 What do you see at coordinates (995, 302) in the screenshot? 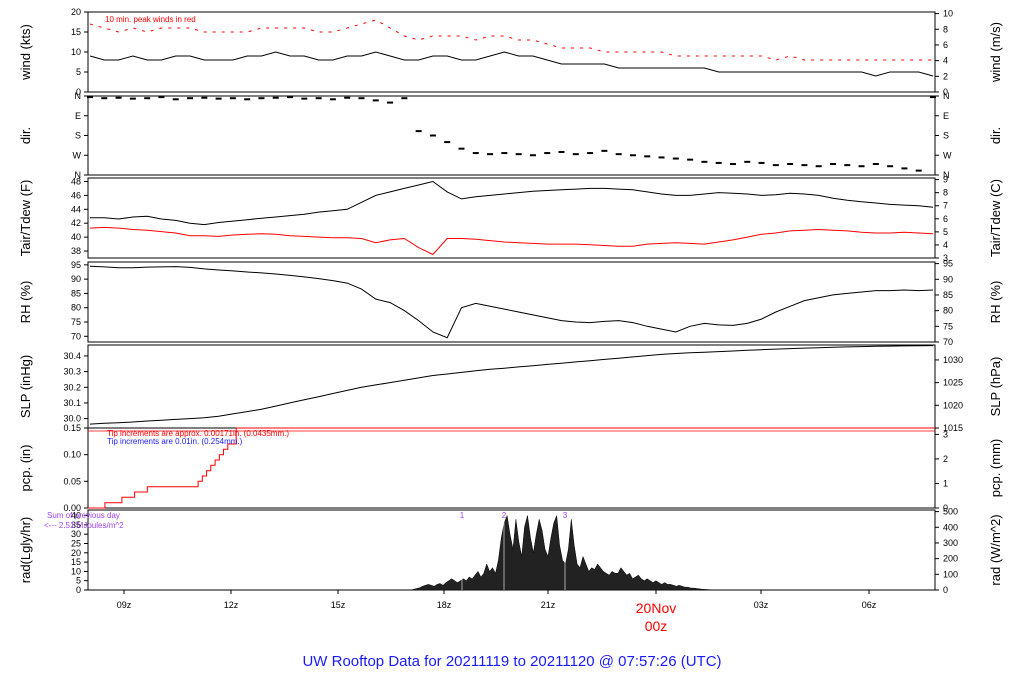
I see `ylabel-right: RH (%)` at bounding box center [995, 302].